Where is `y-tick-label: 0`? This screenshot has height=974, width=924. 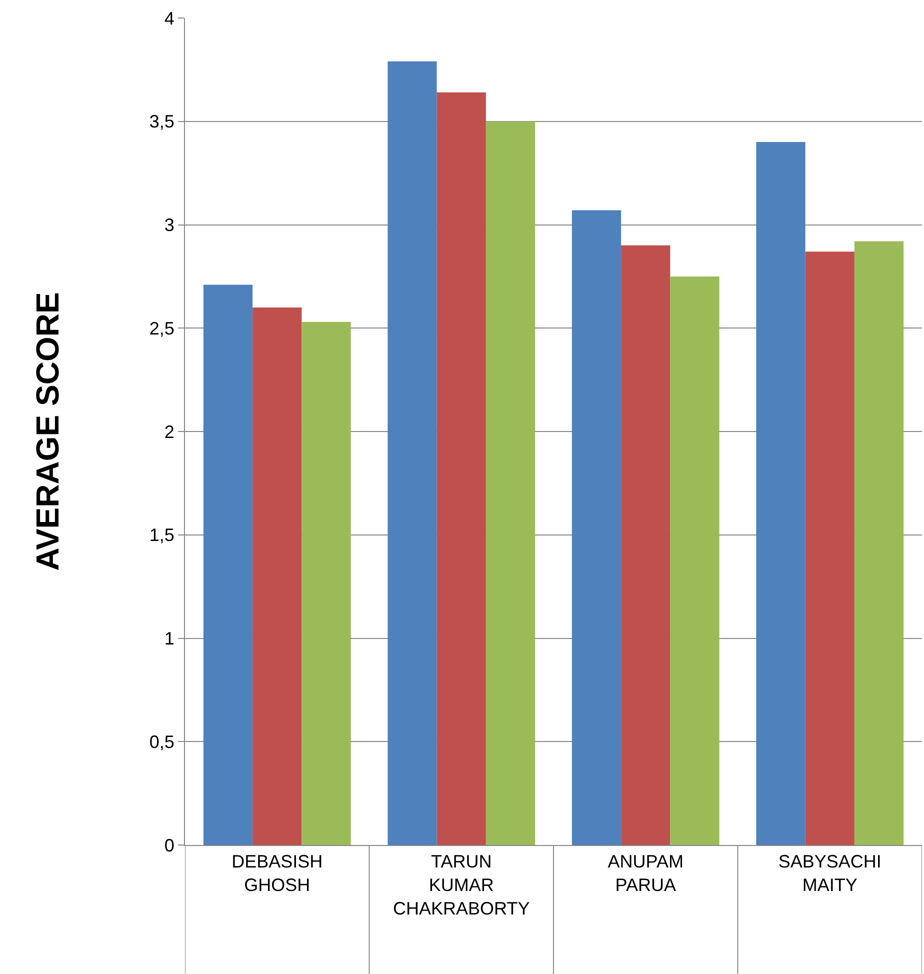 y-tick-label: 0 is located at coordinates (169, 845).